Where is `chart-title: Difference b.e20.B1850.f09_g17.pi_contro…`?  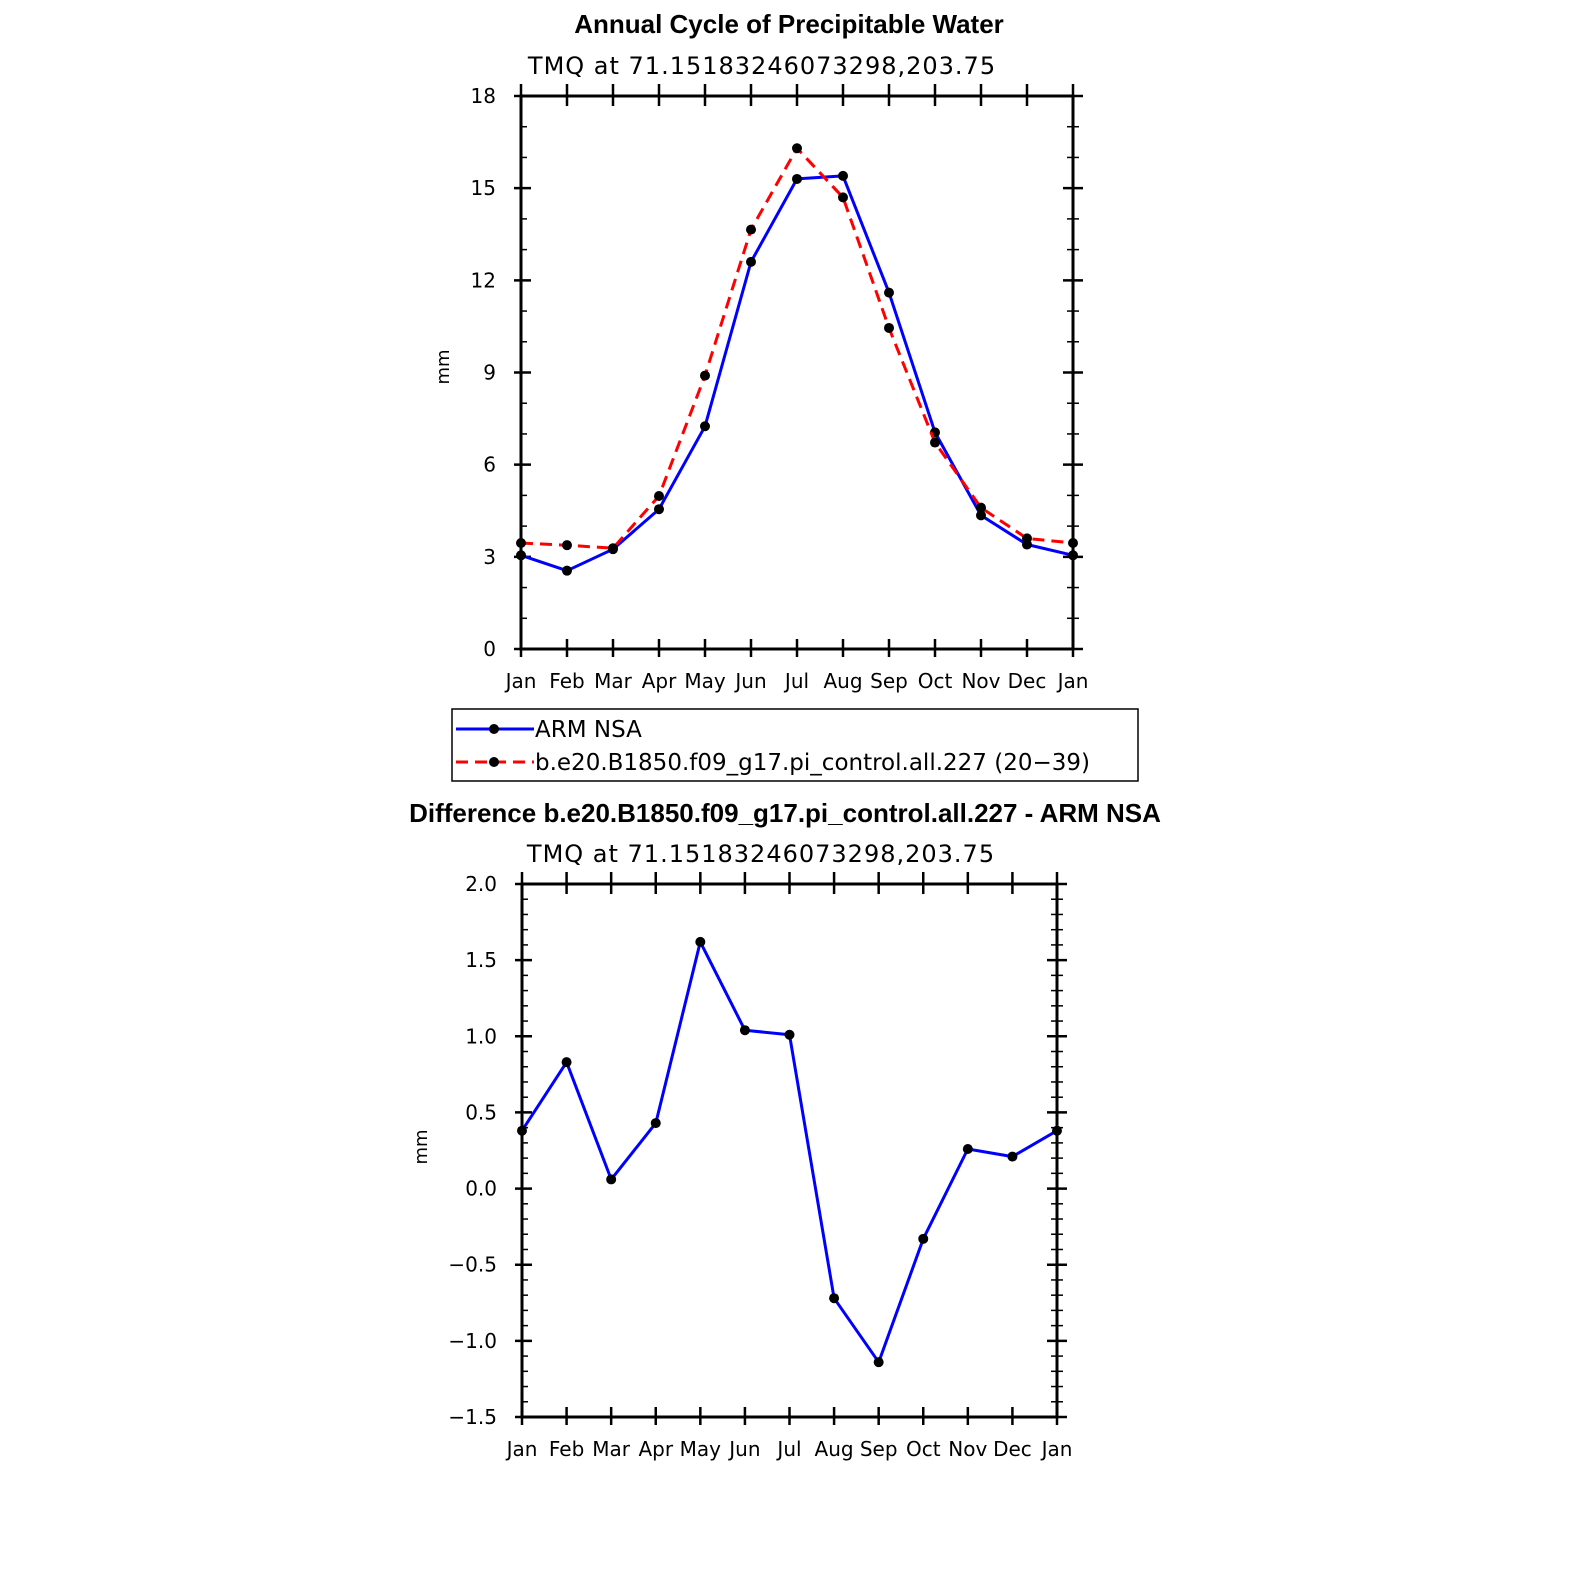 chart-title: Difference b.e20.B1850.f09_g17.pi_contro… is located at coordinates (785, 813).